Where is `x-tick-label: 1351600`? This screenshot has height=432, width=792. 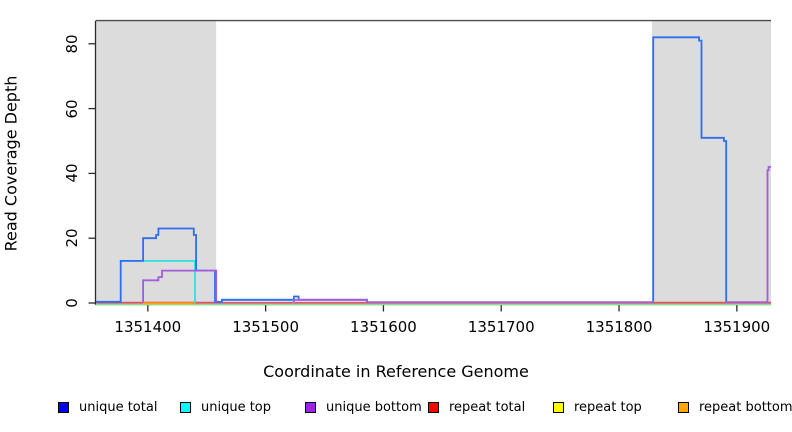
x-tick-label: 1351600 is located at coordinates (383, 327).